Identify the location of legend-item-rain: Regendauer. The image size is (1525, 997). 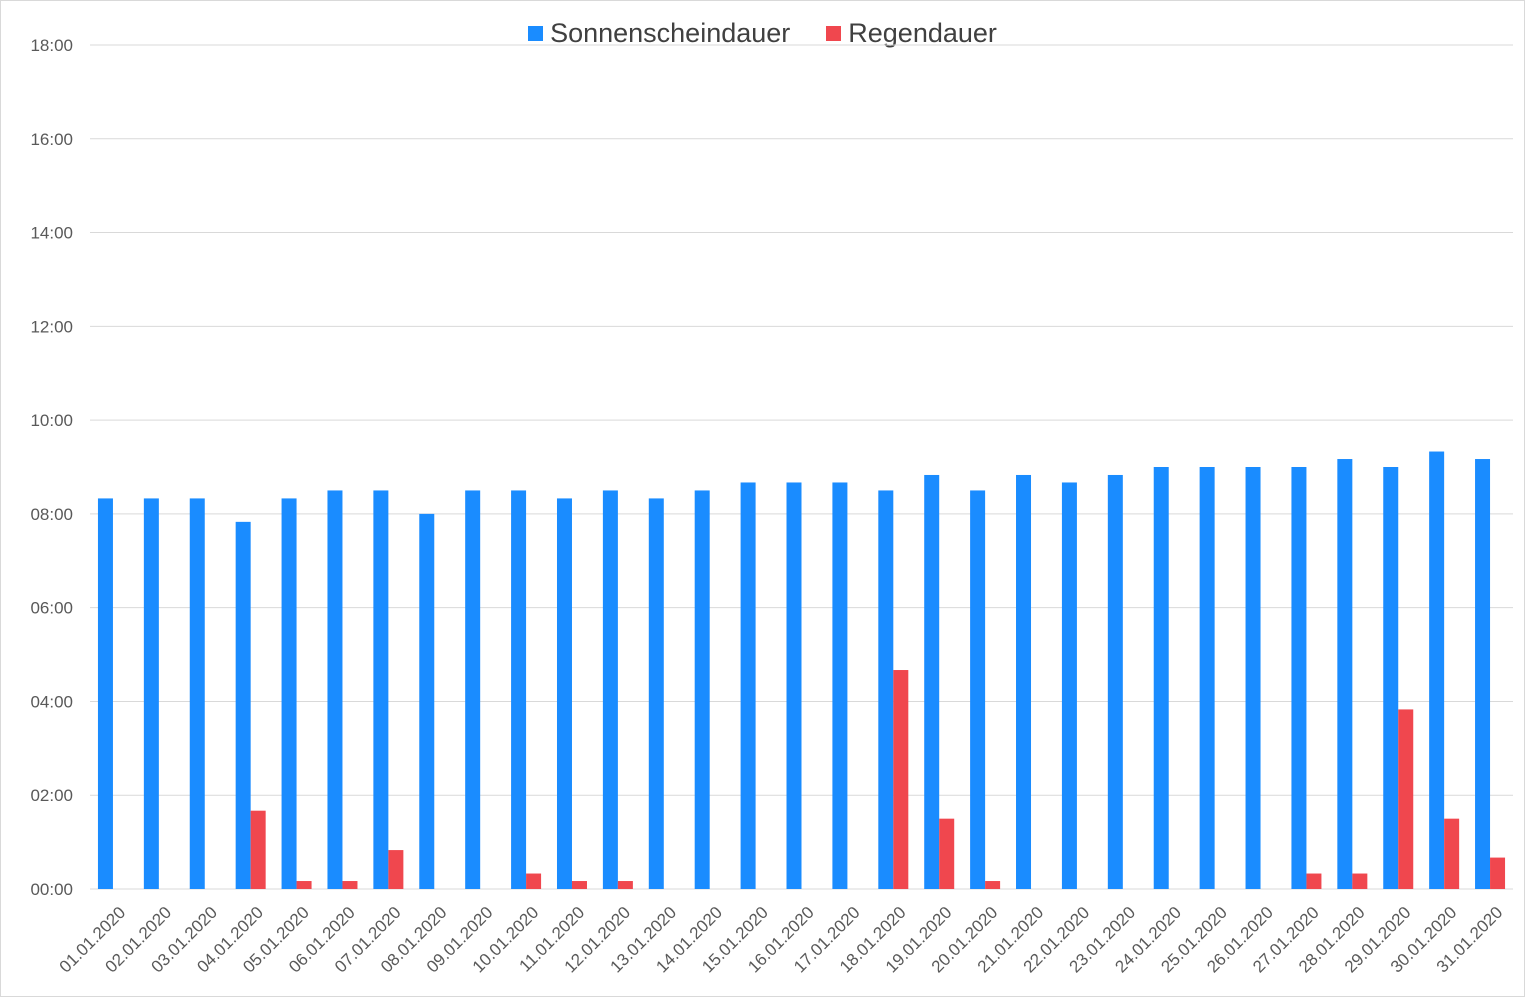
(911, 33).